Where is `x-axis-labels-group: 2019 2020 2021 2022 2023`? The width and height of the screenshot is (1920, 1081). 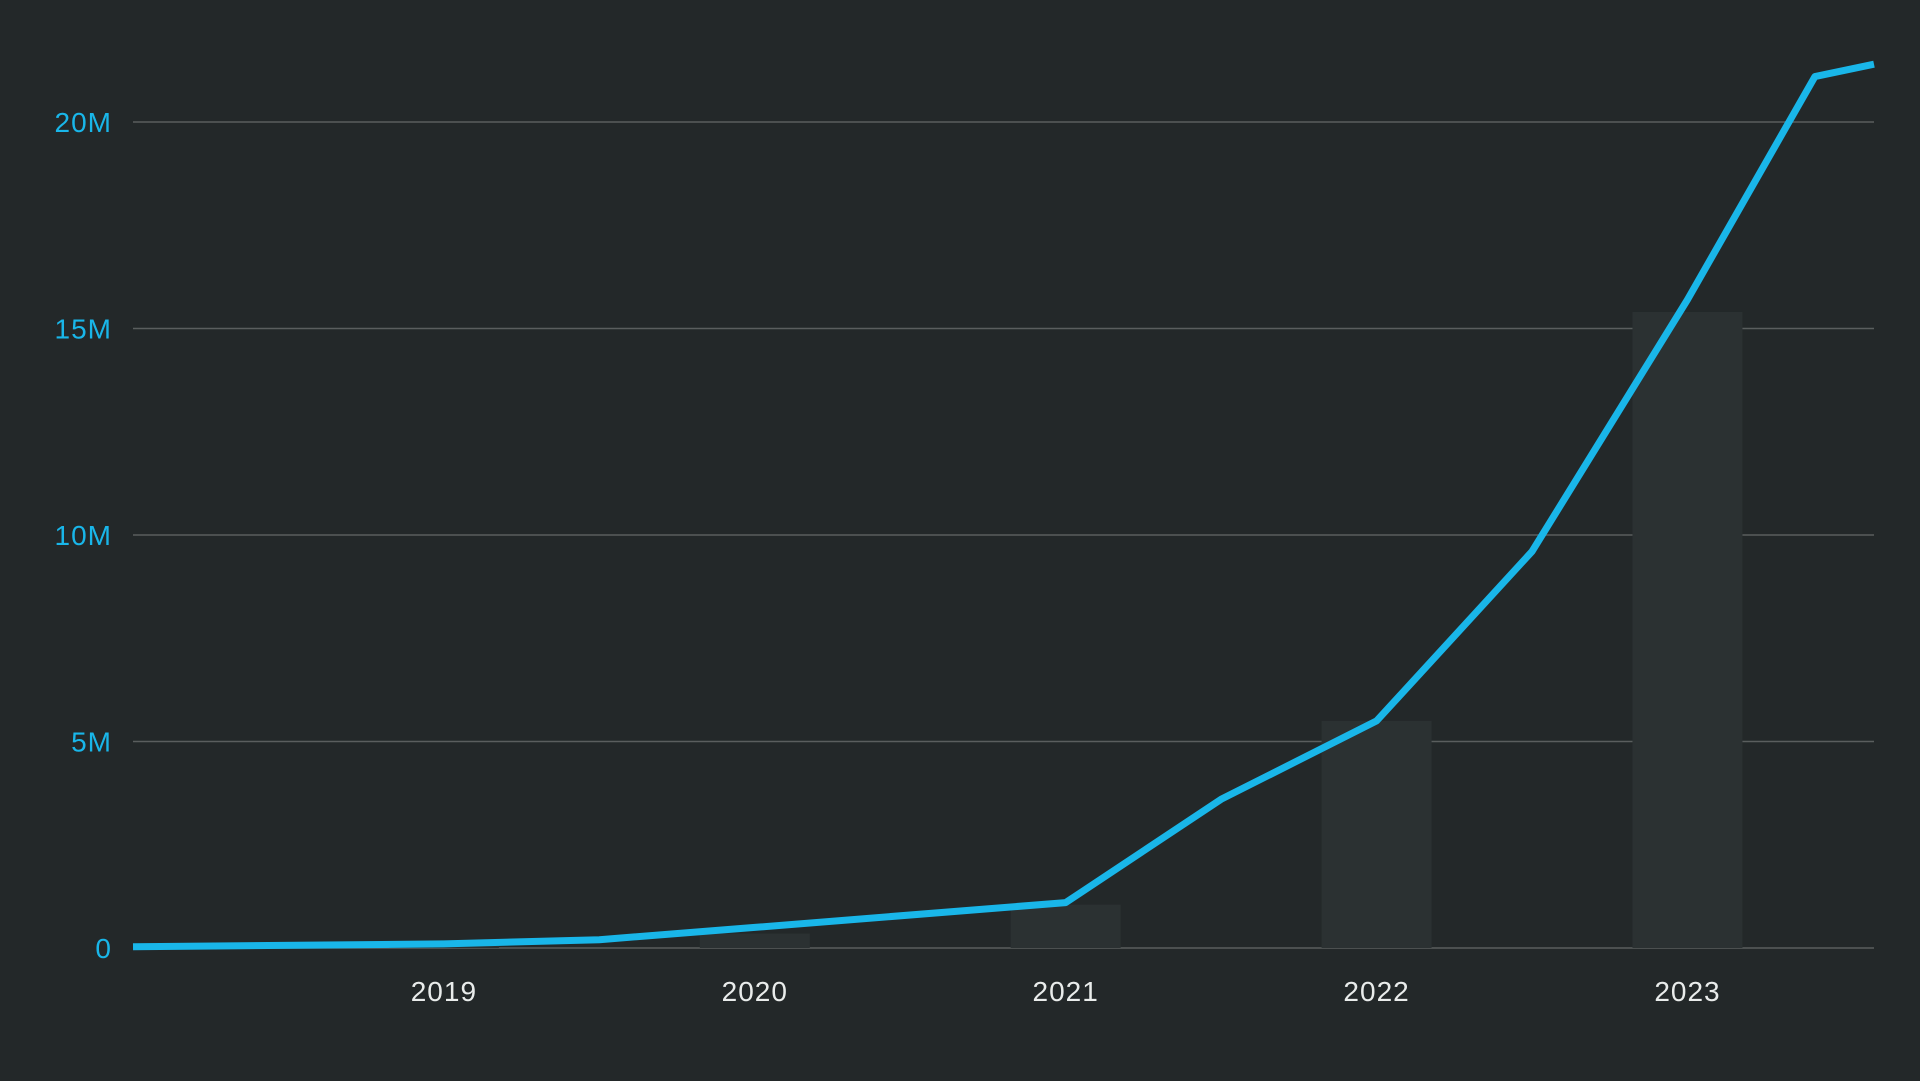
x-axis-labels-group: 2019 2020 2021 2022 2023 is located at coordinates (1065, 991).